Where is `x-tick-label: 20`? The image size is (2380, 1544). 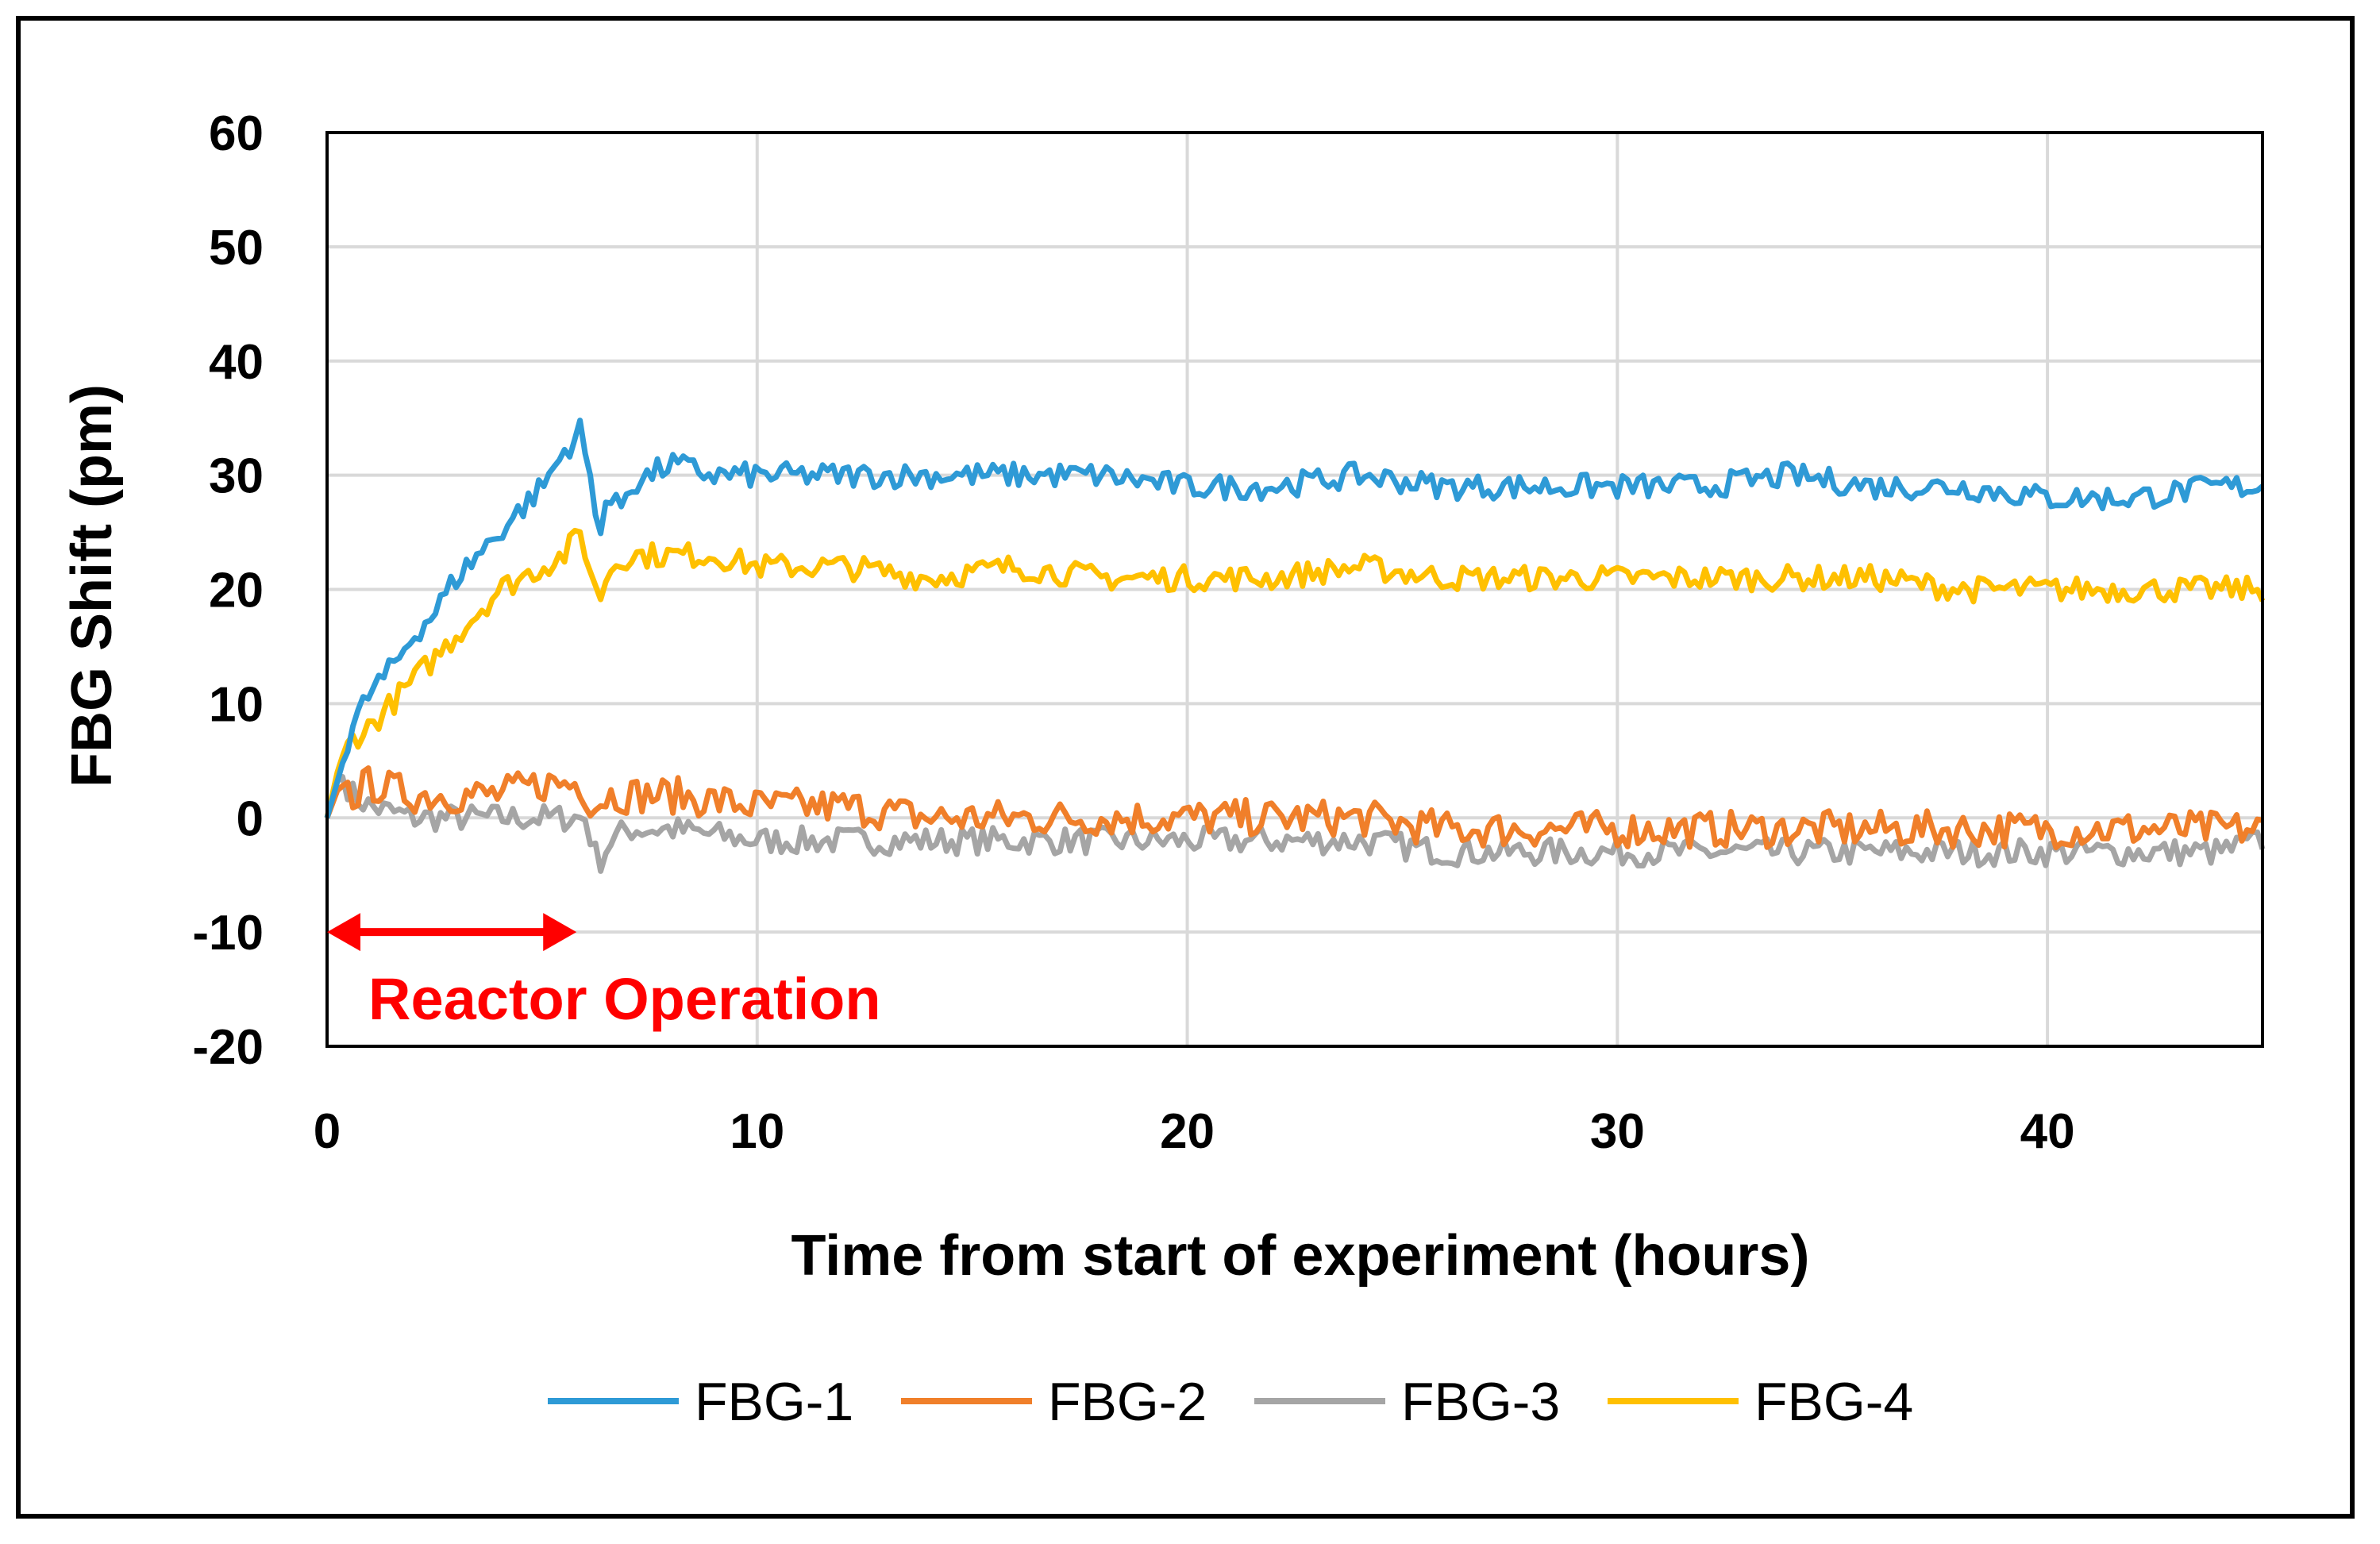 x-tick-label: 20 is located at coordinates (1187, 1131).